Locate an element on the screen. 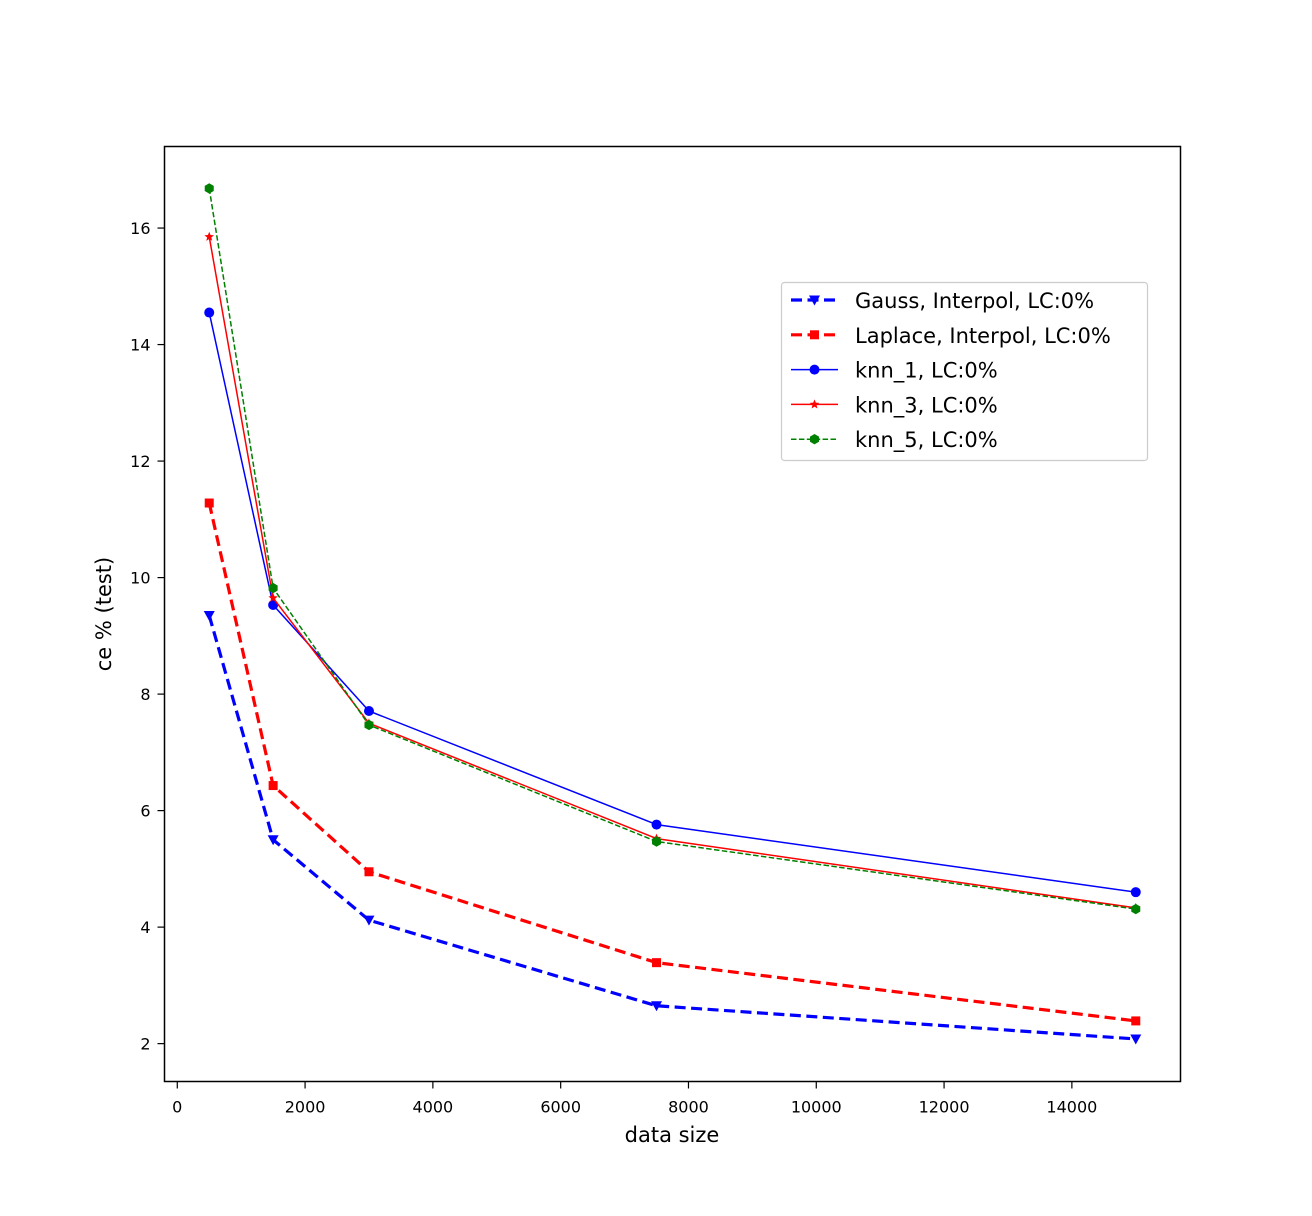 This screenshot has width=1312, height=1216. y-tick-label-0: 2 is located at coordinates (145, 1044).